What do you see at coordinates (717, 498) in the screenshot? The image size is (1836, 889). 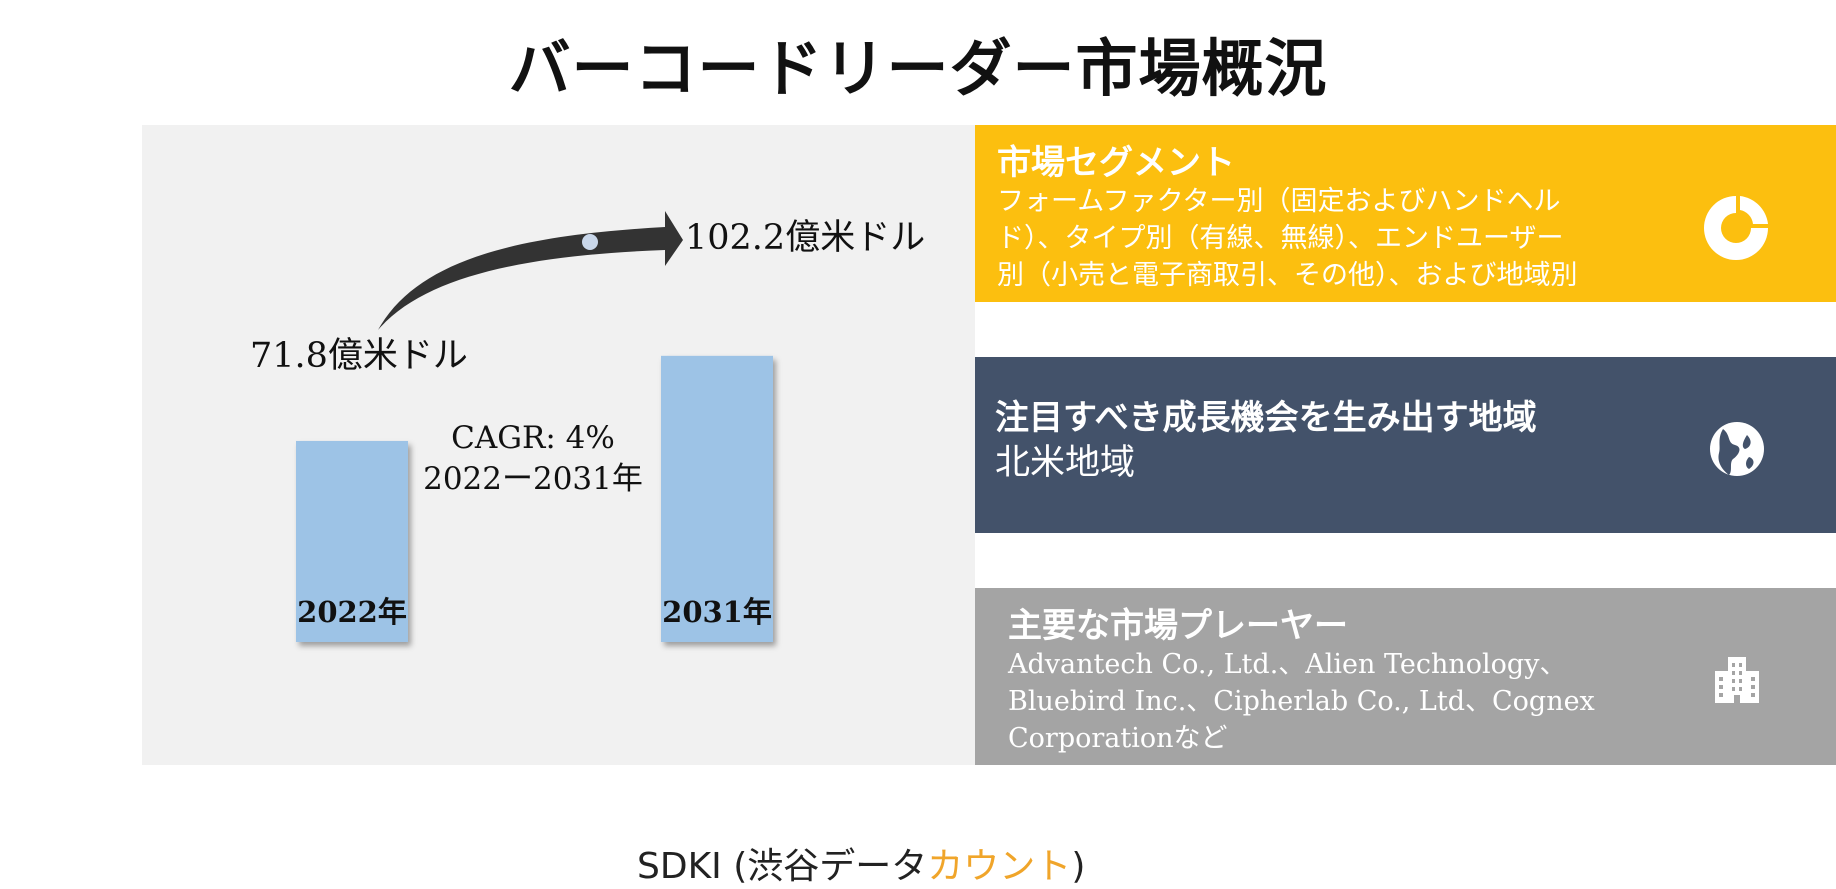 I see `bar-2031` at bounding box center [717, 498].